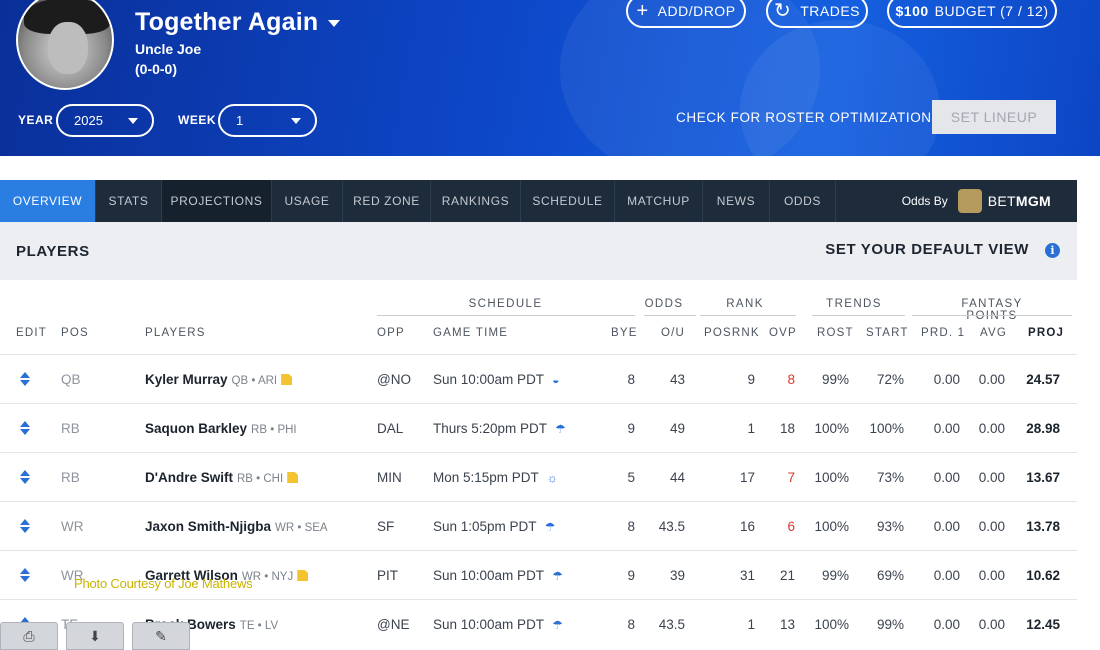 This screenshot has width=1100, height=650. What do you see at coordinates (787, 428) in the screenshot?
I see `opponent-vs-position: 18` at bounding box center [787, 428].